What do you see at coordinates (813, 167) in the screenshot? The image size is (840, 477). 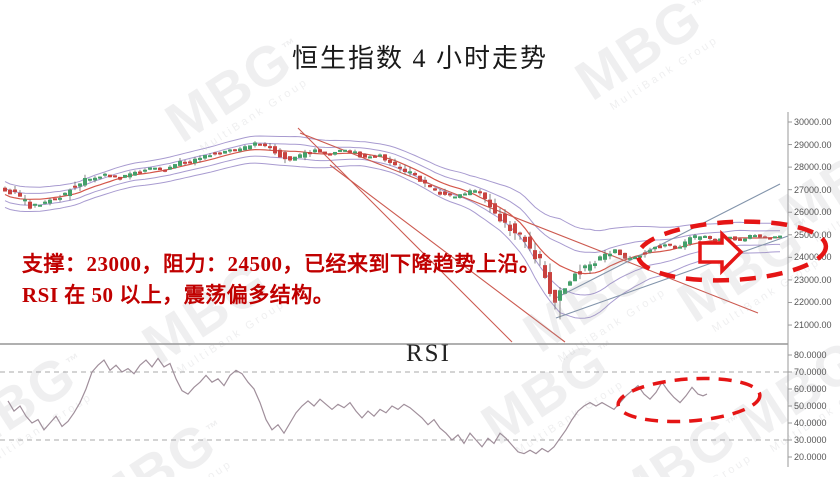 I see `price-axis-label: 28000.00` at bounding box center [813, 167].